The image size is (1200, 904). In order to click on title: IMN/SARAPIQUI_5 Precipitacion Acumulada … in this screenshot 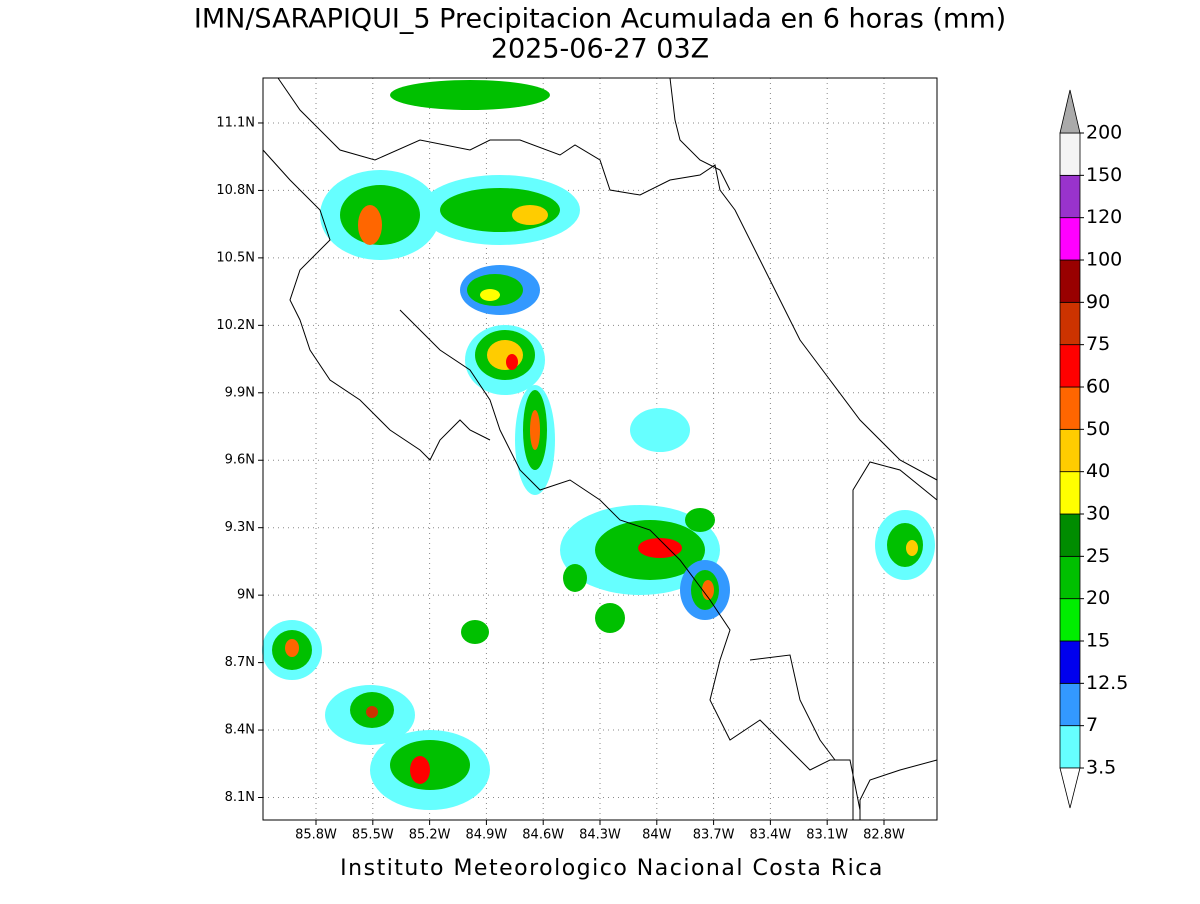, I will do `click(600, 19)`.